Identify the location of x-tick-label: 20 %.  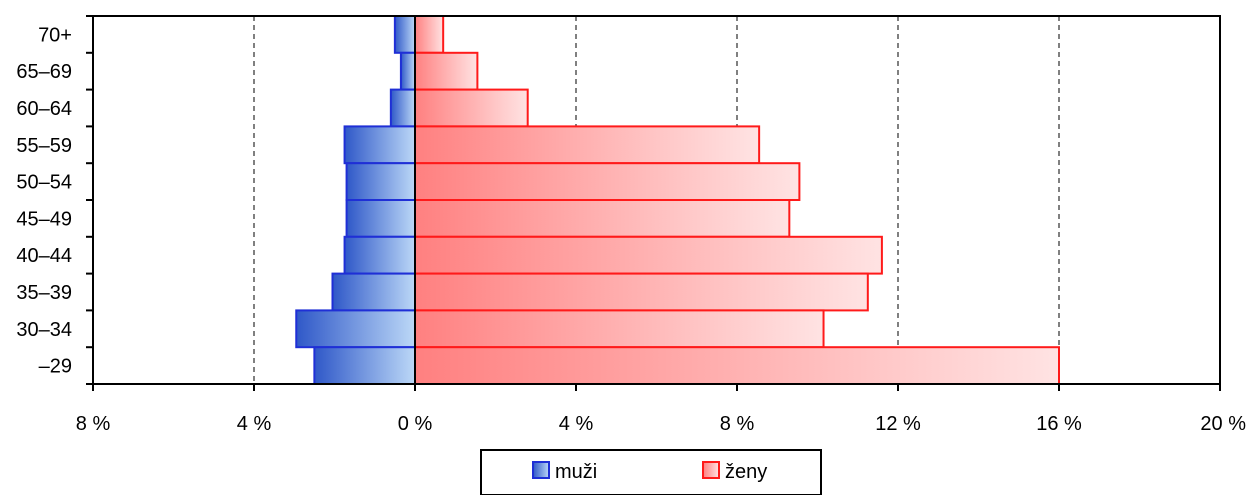
(1223, 424).